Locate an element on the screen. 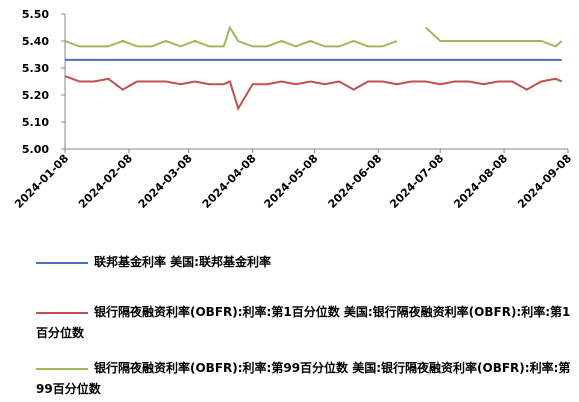 The height and width of the screenshot is (402, 579). y-tick-label: 5.30 is located at coordinates (35, 68).